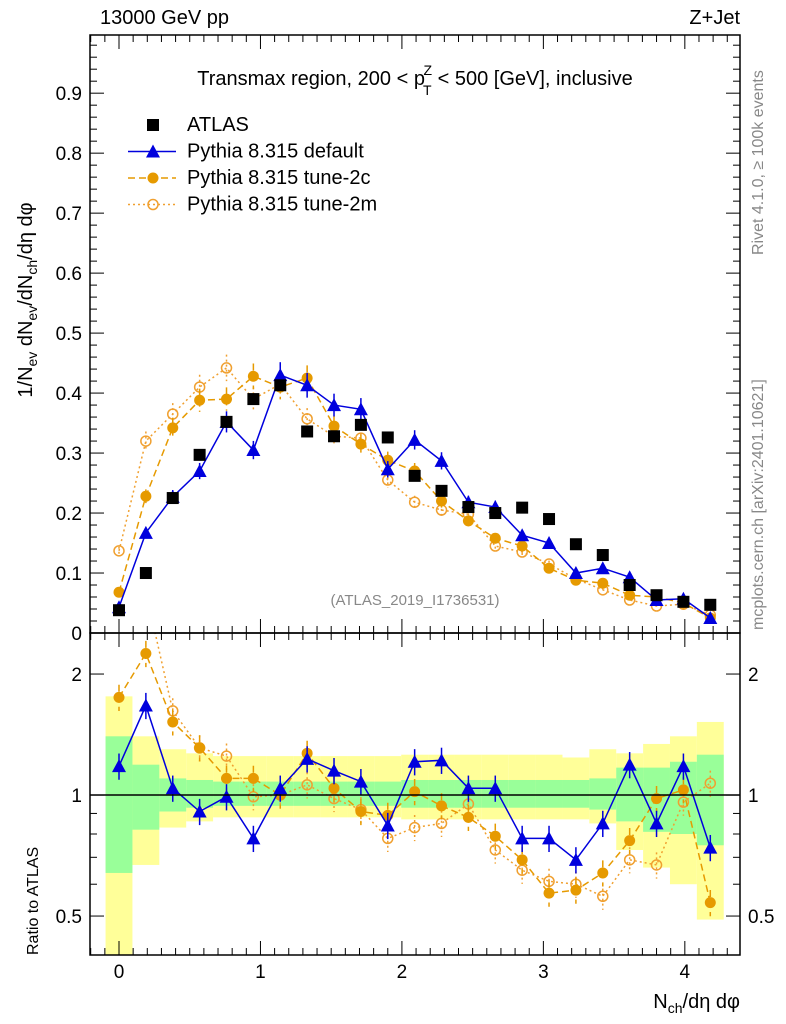  What do you see at coordinates (76, 796) in the screenshot?
I see `ratio-tick-label: 1` at bounding box center [76, 796].